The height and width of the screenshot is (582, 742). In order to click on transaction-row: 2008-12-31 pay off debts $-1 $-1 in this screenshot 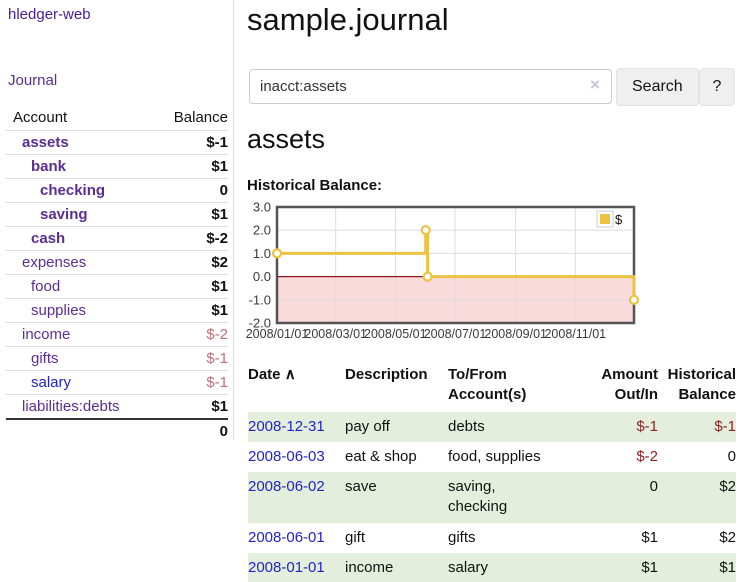, I will do `click(492, 426)`.